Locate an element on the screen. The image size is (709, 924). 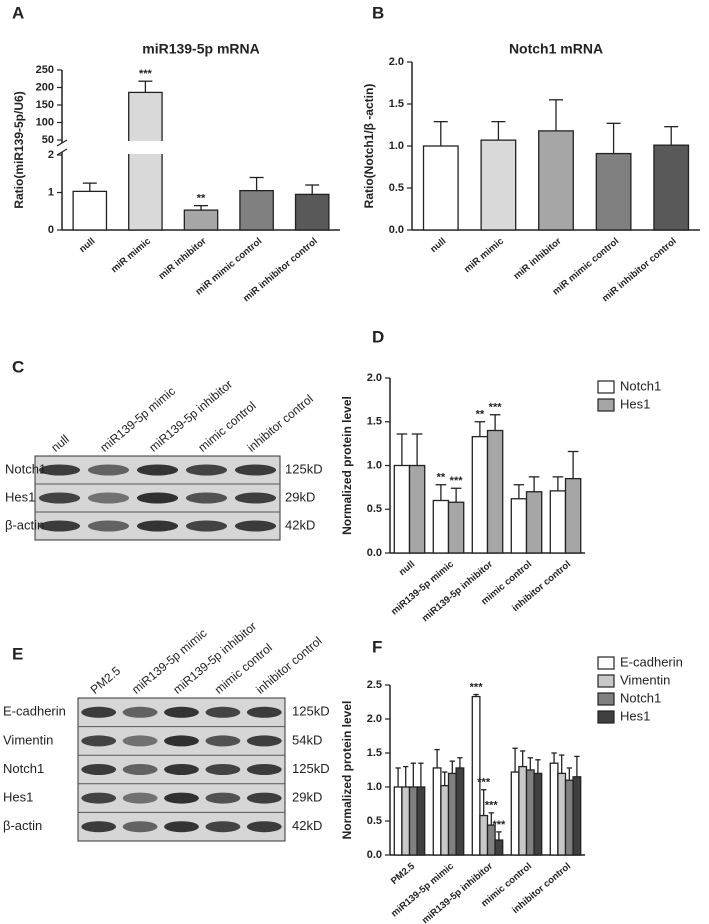
legend-label: Notch1 is located at coordinates (640, 697).